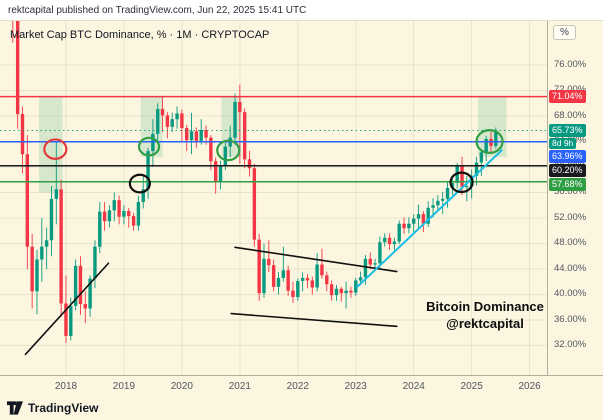  I want to click on x-axis-year-label: 2021, so click(239, 386).